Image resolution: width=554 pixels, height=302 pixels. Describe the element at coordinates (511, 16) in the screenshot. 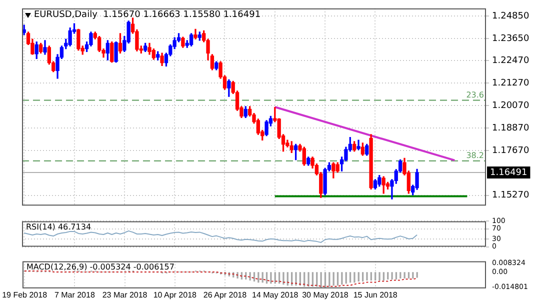

I see `y-tick-label: 1.24850` at that location.